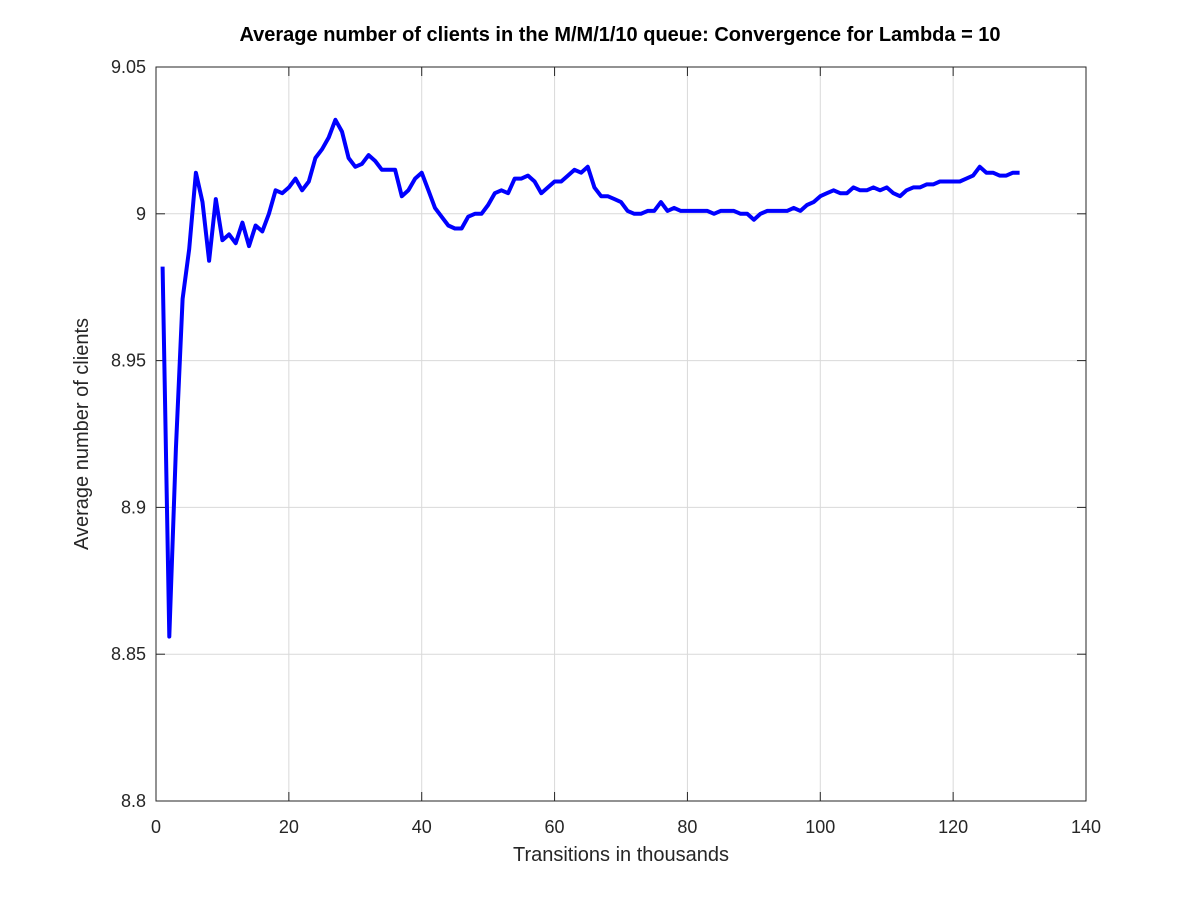 Image resolution: width=1200 pixels, height=900 pixels. I want to click on x-tick-label: 120, so click(953, 827).